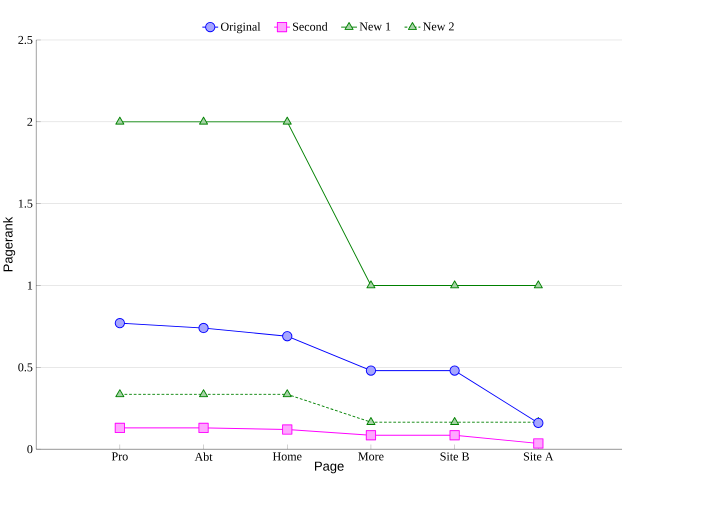 This screenshot has height=506, width=702. I want to click on y-tick-label: 0, so click(29, 449).